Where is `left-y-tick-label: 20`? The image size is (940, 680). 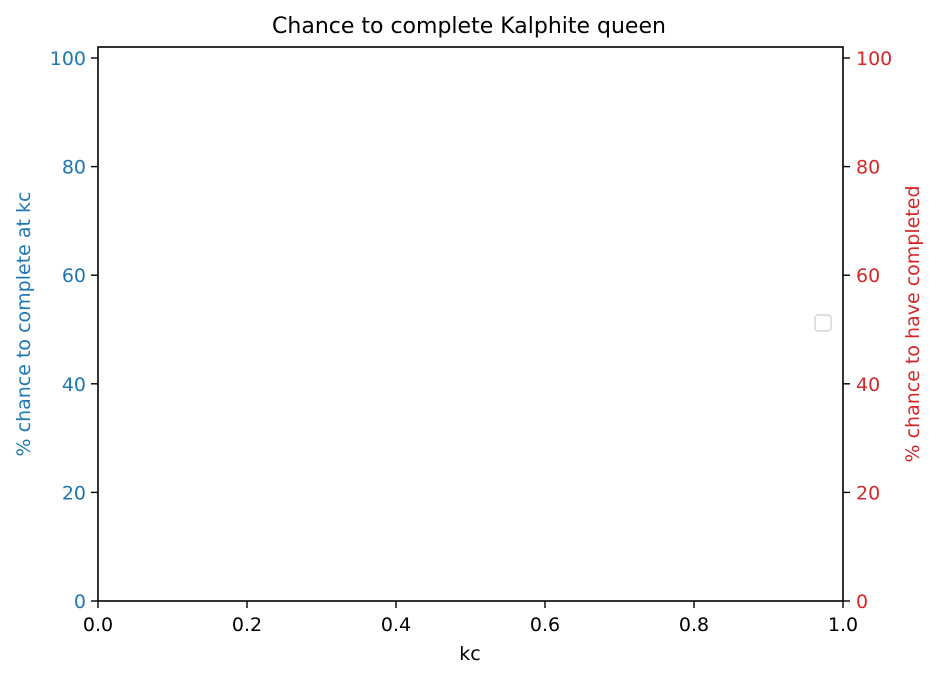
left-y-tick-label: 20 is located at coordinates (74, 493).